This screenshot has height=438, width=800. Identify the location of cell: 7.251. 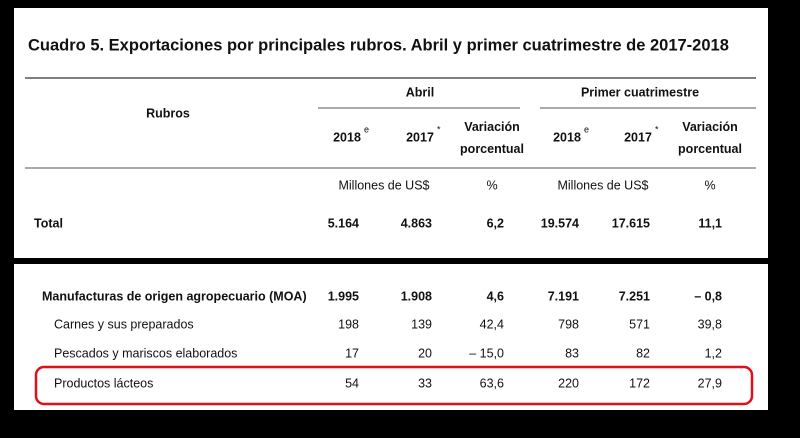
(634, 296).